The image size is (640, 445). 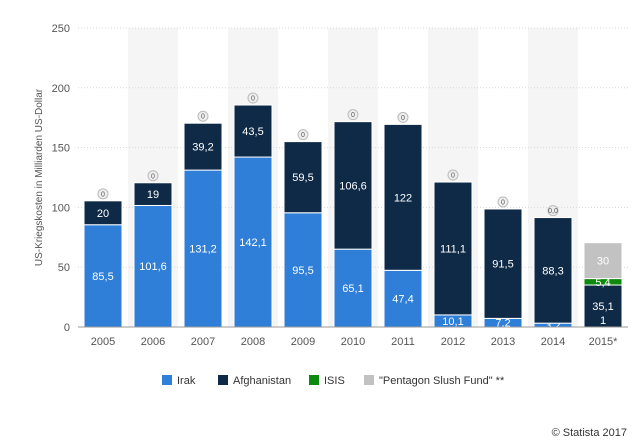 I want to click on data-label-2006-series-1: 19, so click(x=153, y=195).